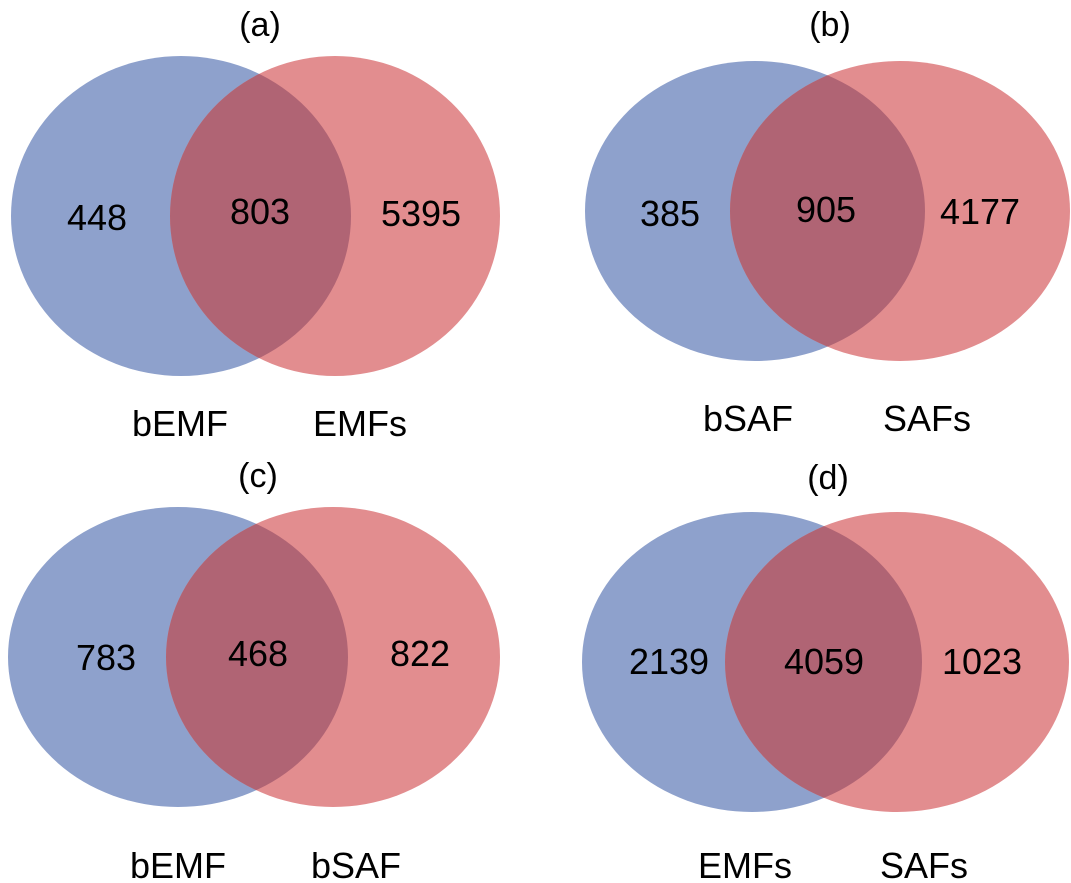 This screenshot has height=883, width=1071. Describe the element at coordinates (982, 661) in the screenshot. I see `count-right-only: 1023` at that location.